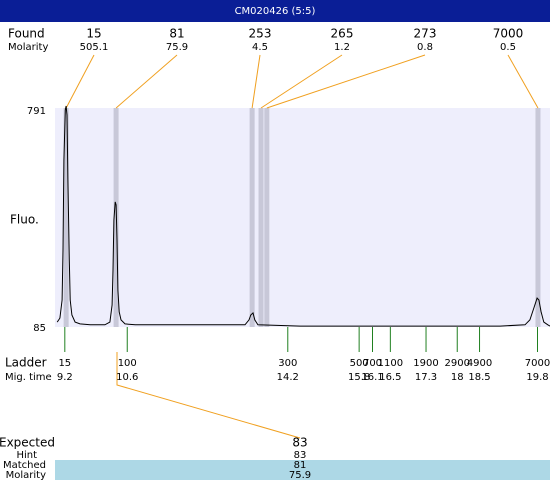 This screenshot has height=480, width=550. What do you see at coordinates (299, 443) in the screenshot?
I see `expected-value: 83` at bounding box center [299, 443].